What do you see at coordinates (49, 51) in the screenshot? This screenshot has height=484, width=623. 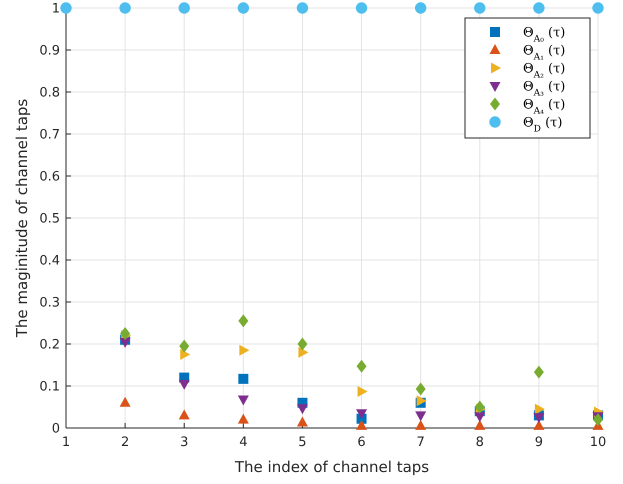 I see `y-tick-label: 0.9` at bounding box center [49, 51].